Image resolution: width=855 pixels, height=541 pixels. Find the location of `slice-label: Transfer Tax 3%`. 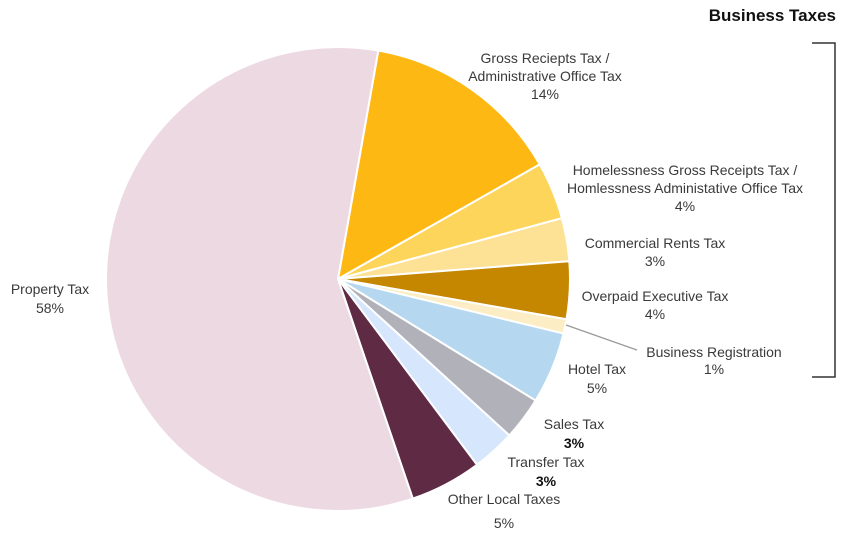

slice-label: Transfer Tax 3% is located at coordinates (545, 471).